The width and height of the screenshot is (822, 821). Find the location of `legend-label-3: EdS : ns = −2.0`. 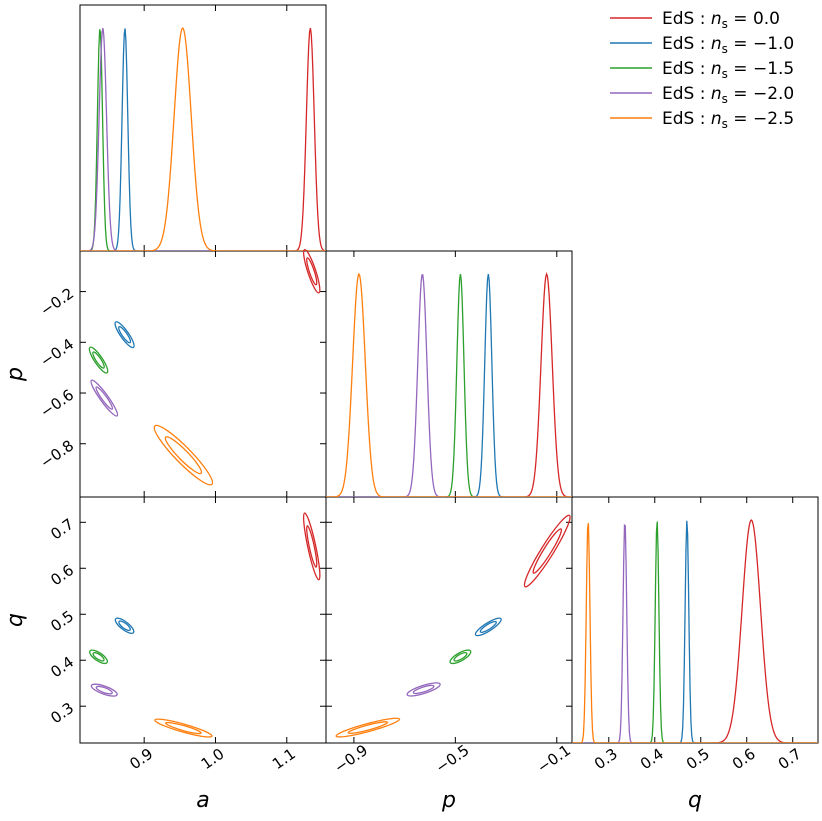

legend-label-3: EdS : ns = −2.0 is located at coordinates (728, 95).